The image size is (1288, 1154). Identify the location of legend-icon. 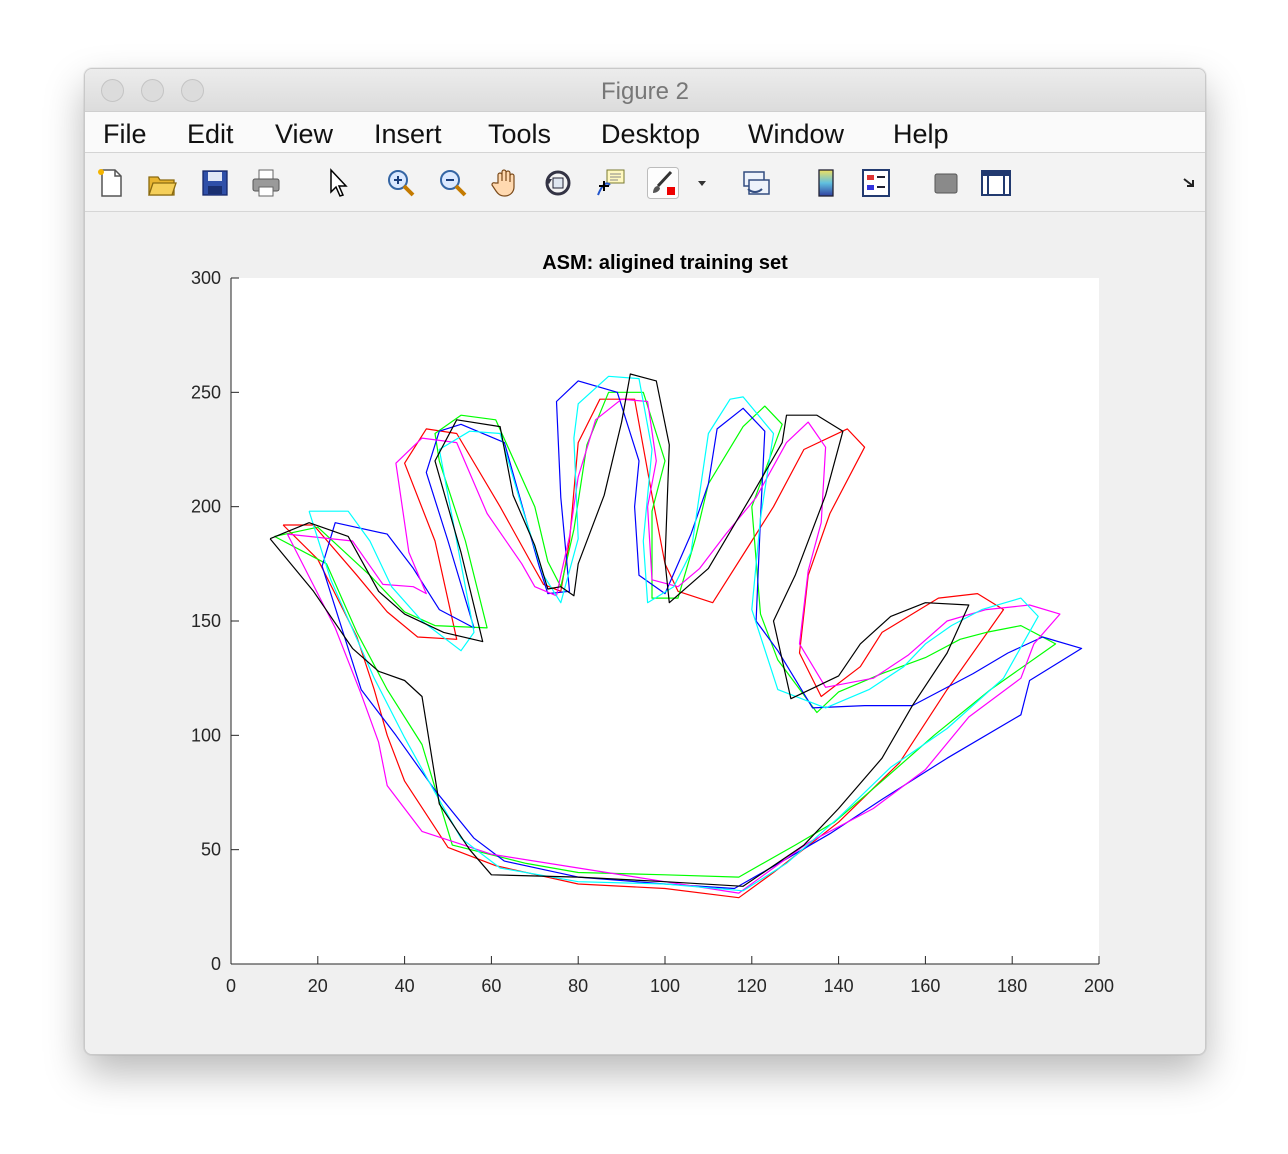
(876, 183).